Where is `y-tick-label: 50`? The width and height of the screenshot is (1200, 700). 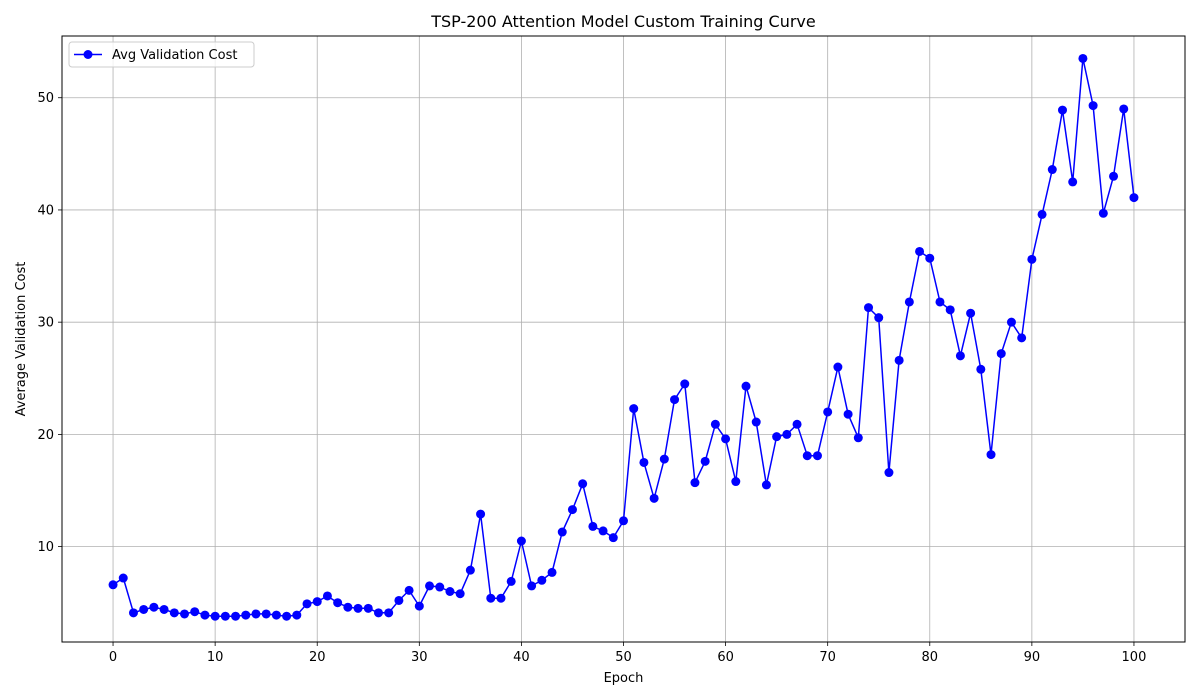 y-tick-label: 50 is located at coordinates (45, 98).